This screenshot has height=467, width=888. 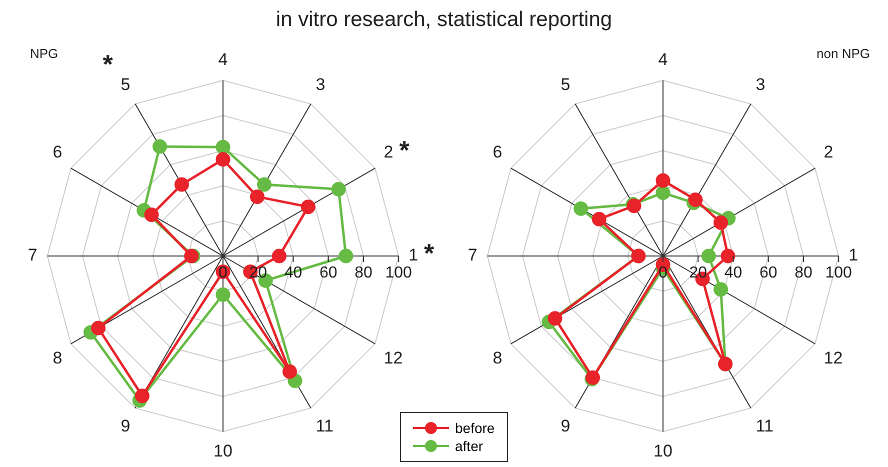 What do you see at coordinates (444, 20) in the screenshot?
I see `chart-title: in vitro research, statistical reporting` at bounding box center [444, 20].